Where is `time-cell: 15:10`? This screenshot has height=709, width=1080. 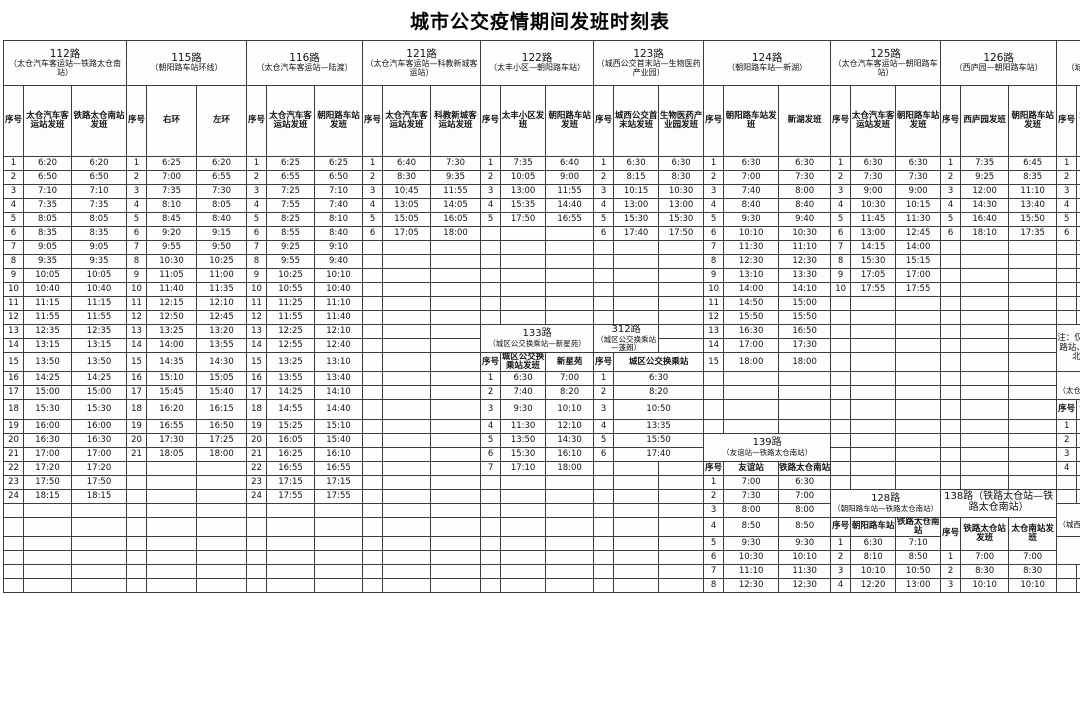 time-cell: 15:10 is located at coordinates (1078, 454).